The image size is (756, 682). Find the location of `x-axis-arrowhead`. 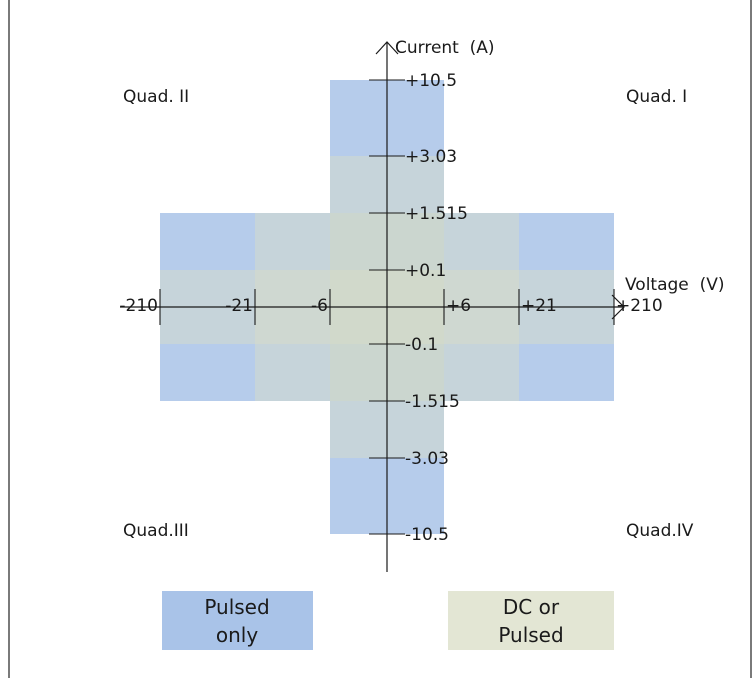

x-axis-arrowhead is located at coordinates (618, 307).